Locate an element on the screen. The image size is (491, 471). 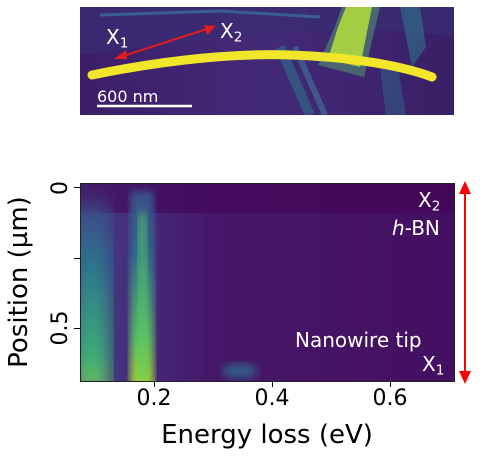
bright-flake is located at coordinates (350, 37).